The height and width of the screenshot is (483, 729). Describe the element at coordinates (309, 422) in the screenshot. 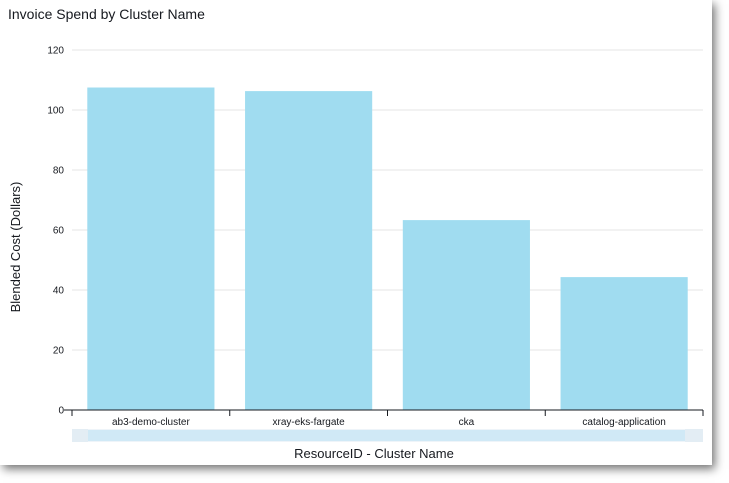

I see `x-tick-label: xray-eks-fargate` at that location.